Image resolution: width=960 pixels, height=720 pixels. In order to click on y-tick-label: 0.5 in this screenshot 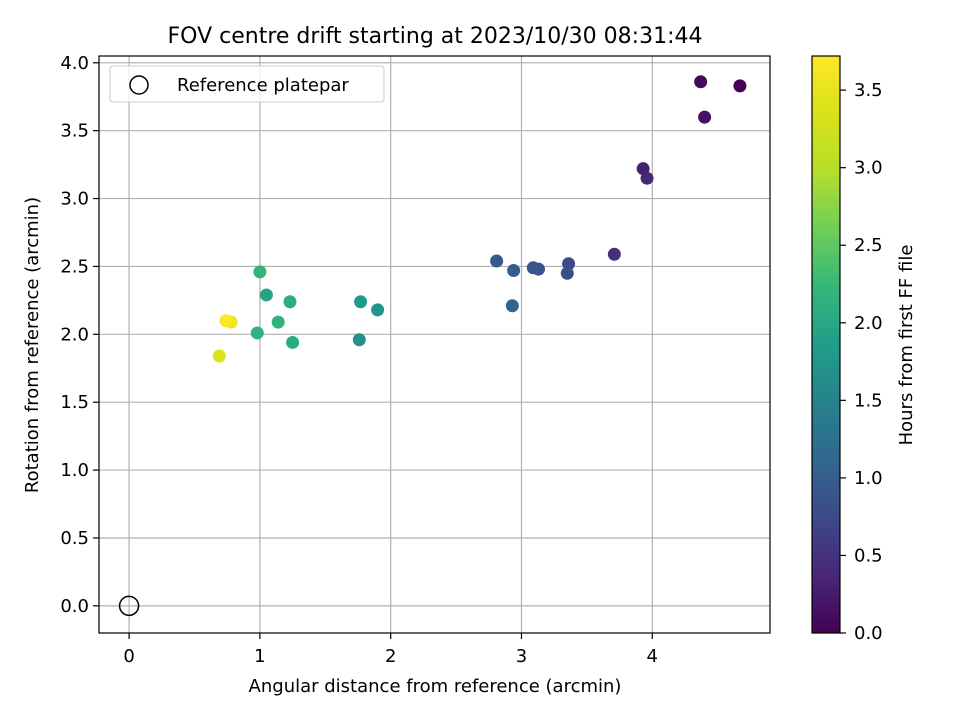, I will do `click(74, 538)`.